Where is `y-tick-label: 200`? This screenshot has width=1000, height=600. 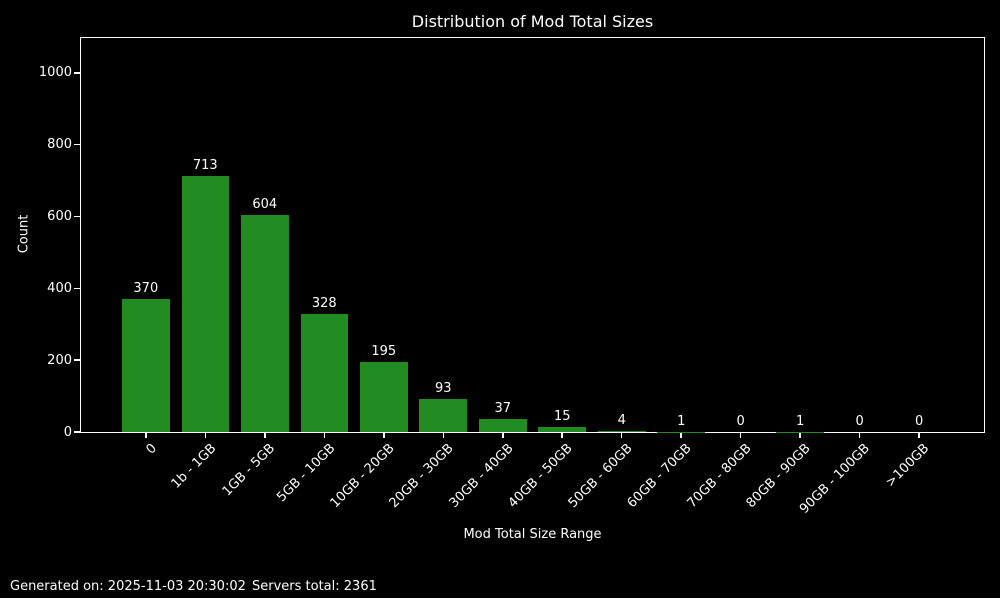 y-tick-label: 200 is located at coordinates (59, 360).